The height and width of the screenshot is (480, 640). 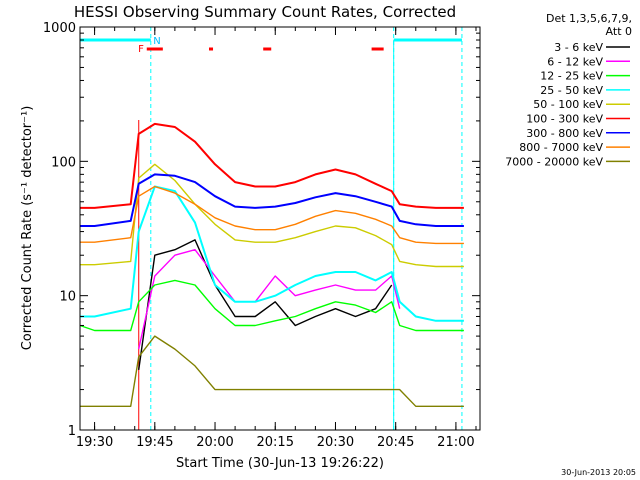 What do you see at coordinates (280, 463) in the screenshot?
I see `x-axis-label: Start Time (30-Jun-13 19:26:22)` at bounding box center [280, 463].